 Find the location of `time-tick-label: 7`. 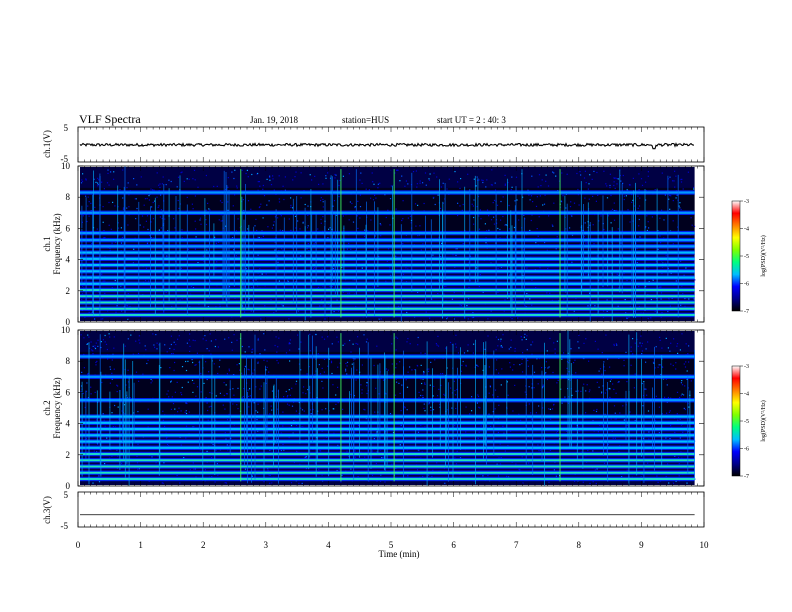

time-tick-label: 7 is located at coordinates (516, 545).